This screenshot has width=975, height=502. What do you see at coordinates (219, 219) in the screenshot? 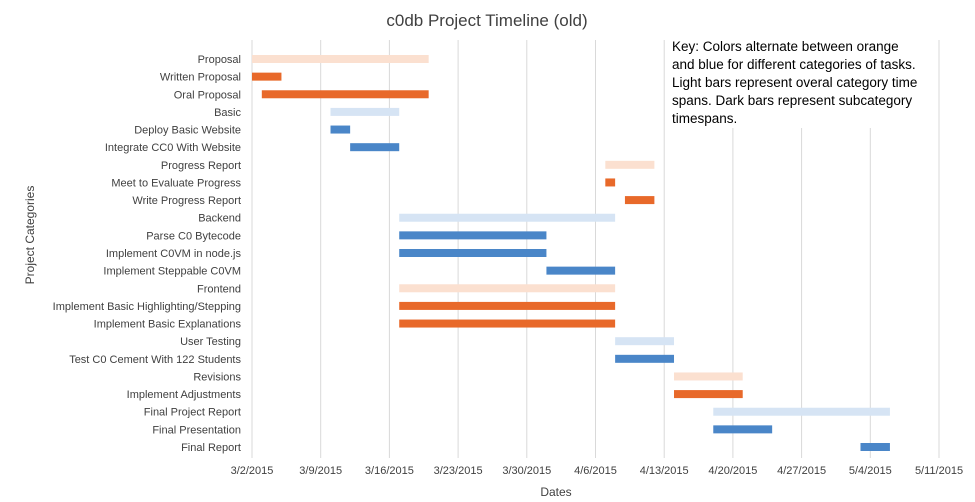
I see `category-label: Backend` at bounding box center [219, 219].